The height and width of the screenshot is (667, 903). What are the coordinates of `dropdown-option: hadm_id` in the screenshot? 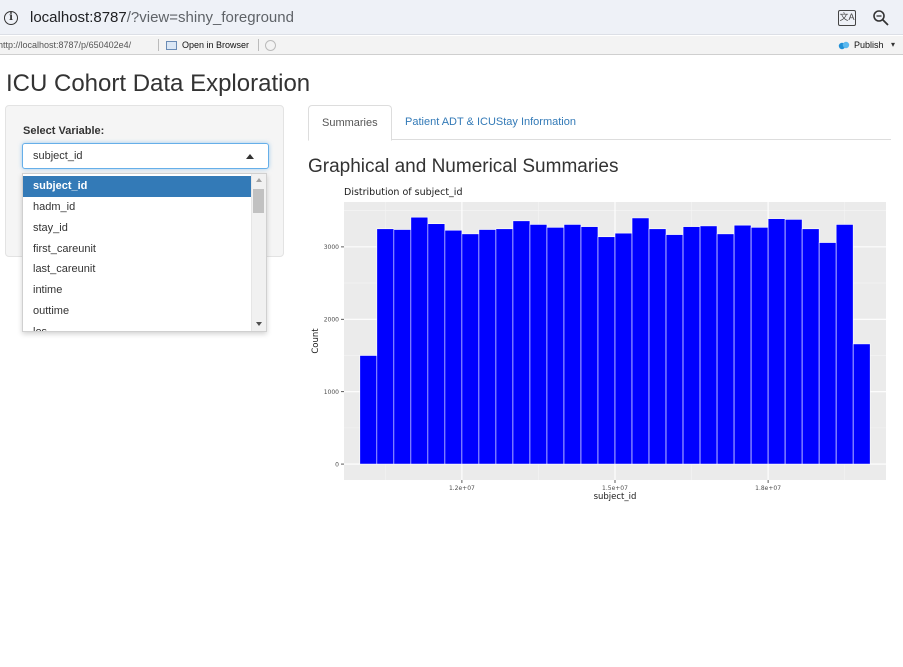 It's located at (54, 207).